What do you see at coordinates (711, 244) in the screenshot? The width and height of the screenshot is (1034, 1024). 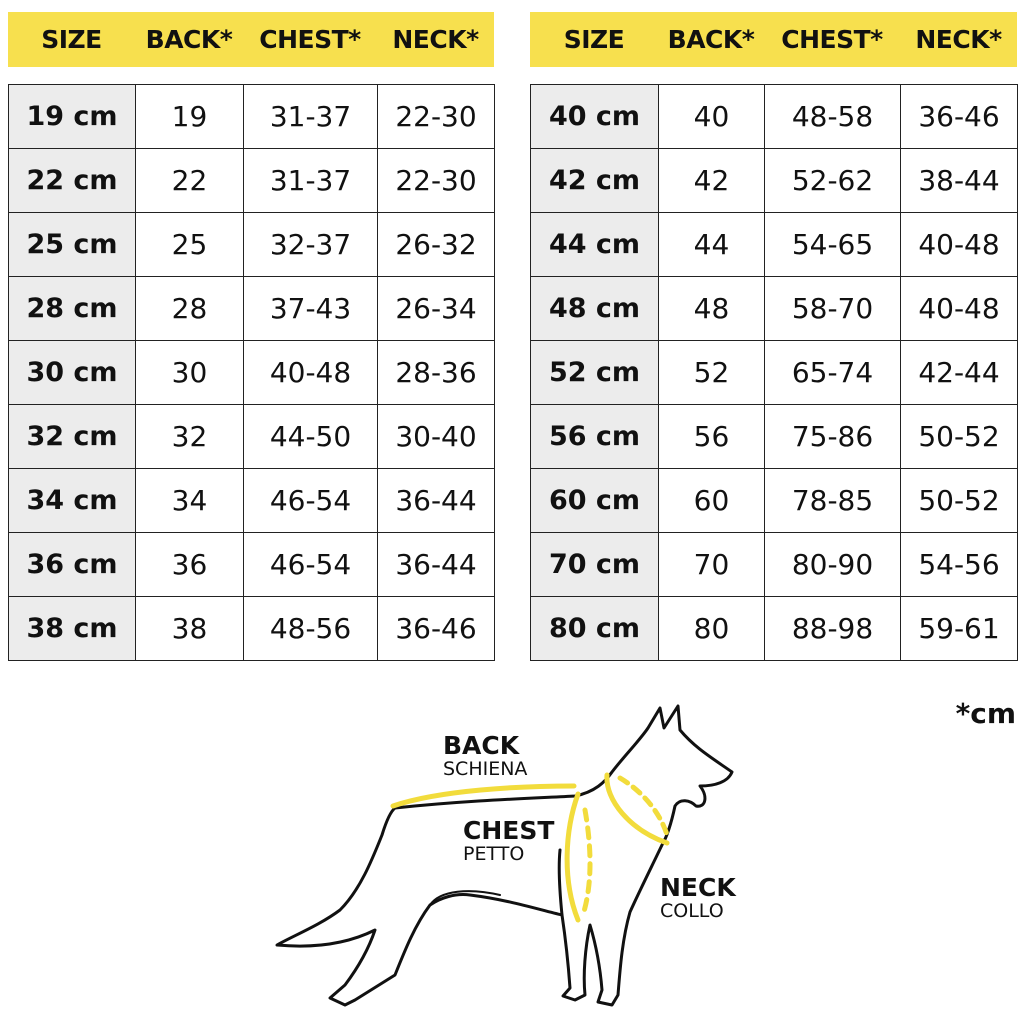 I see `back-cell: 44` at bounding box center [711, 244].